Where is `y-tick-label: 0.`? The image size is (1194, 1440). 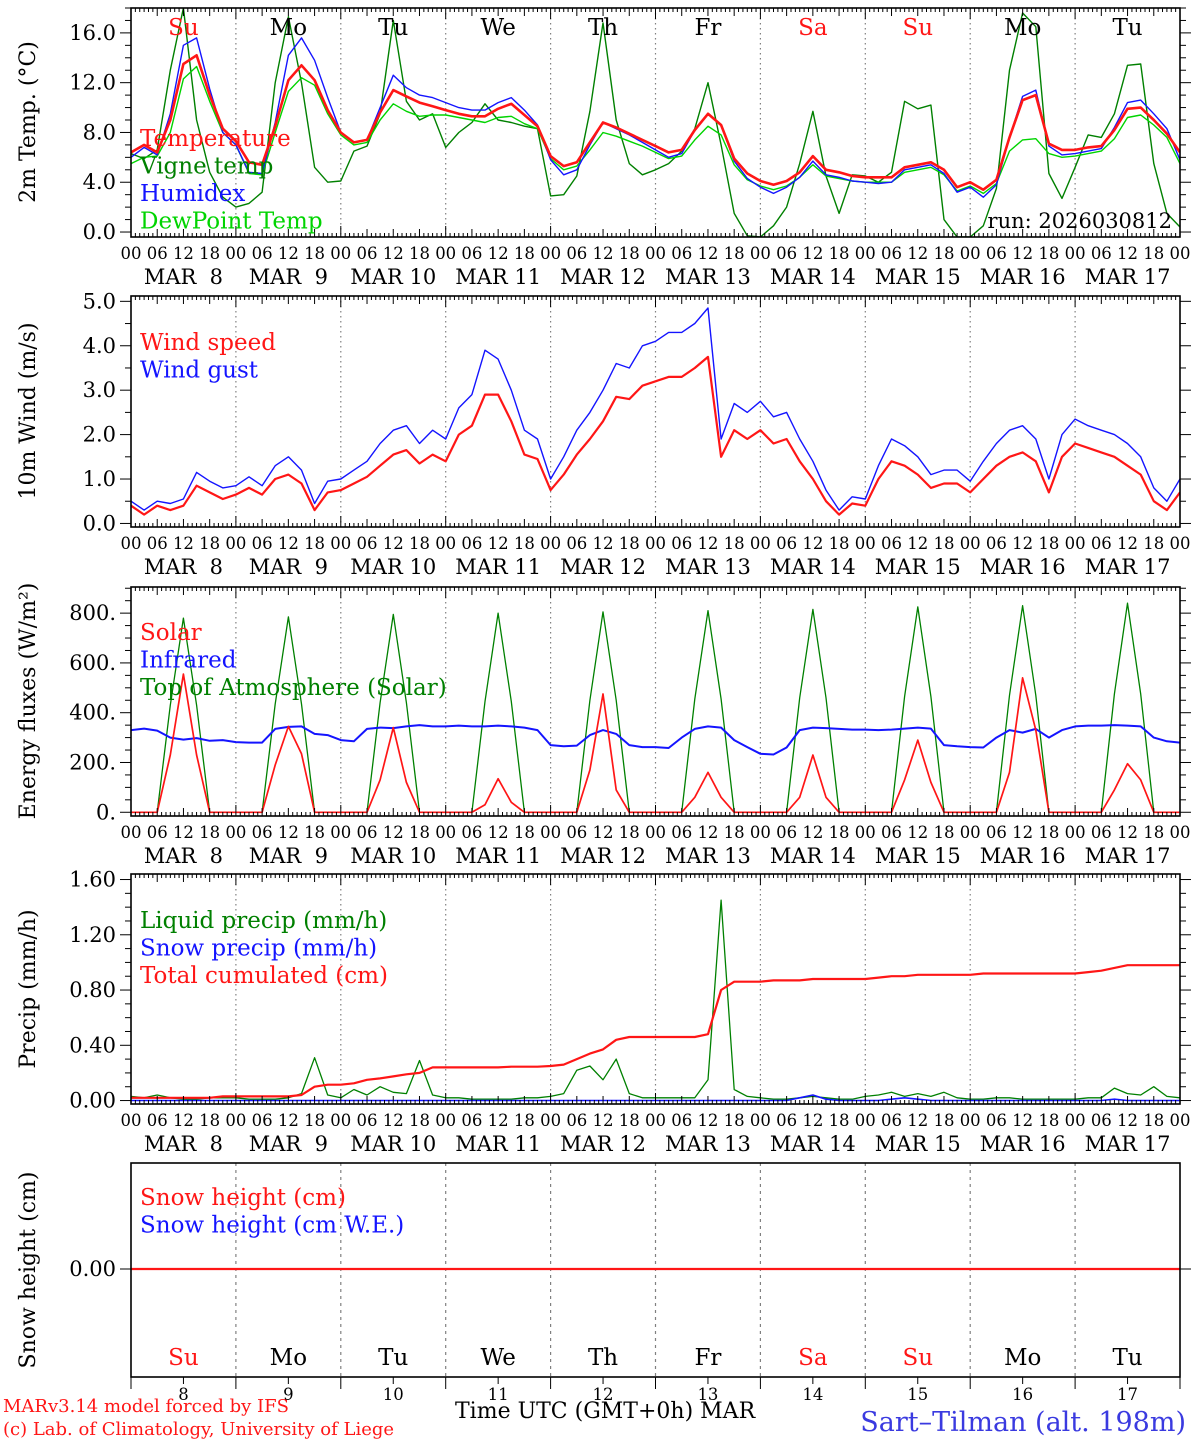
y-tick-label: 0. is located at coordinates (106, 812).